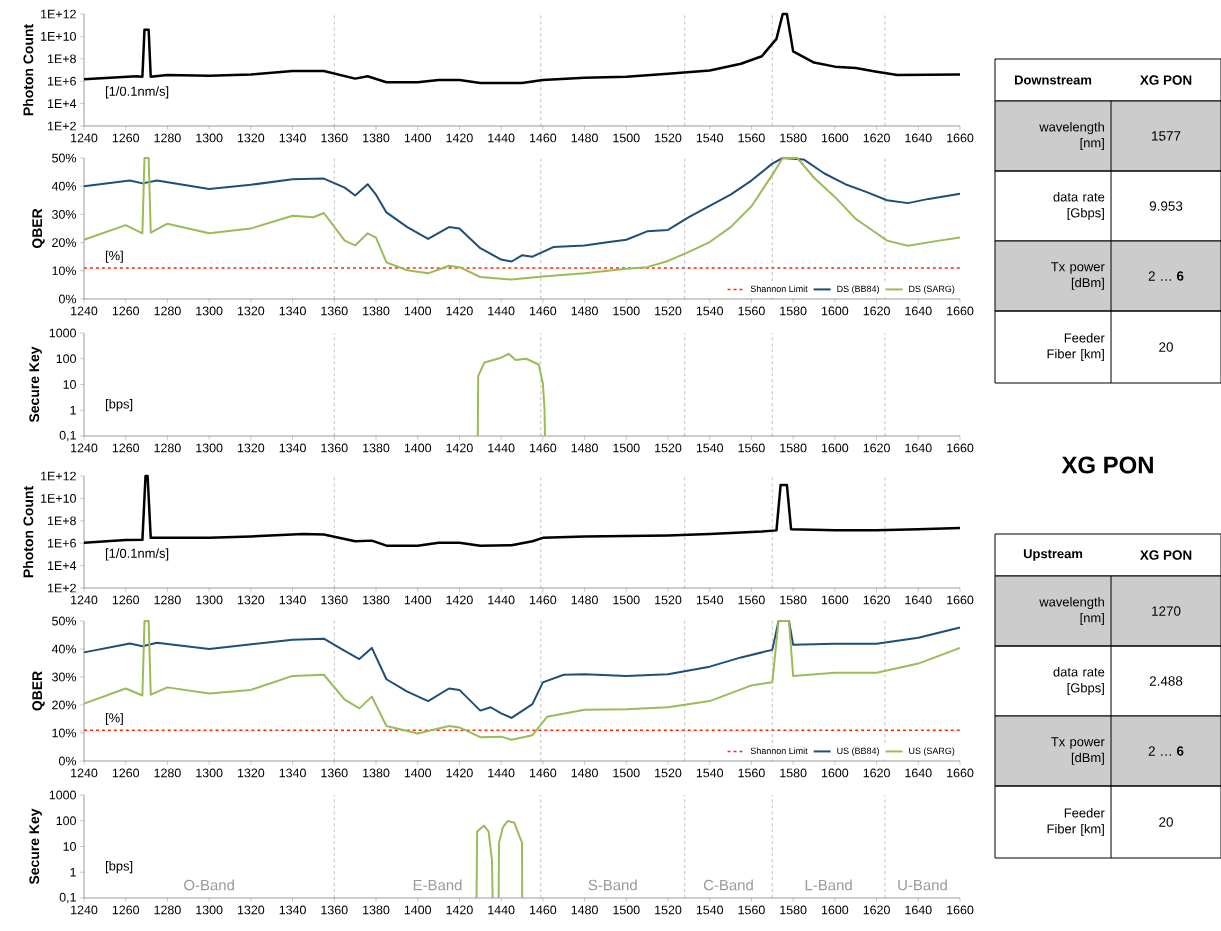 The image size is (1221, 931). What do you see at coordinates (1166, 136) in the screenshot?
I see `text: 1577` at bounding box center [1166, 136].